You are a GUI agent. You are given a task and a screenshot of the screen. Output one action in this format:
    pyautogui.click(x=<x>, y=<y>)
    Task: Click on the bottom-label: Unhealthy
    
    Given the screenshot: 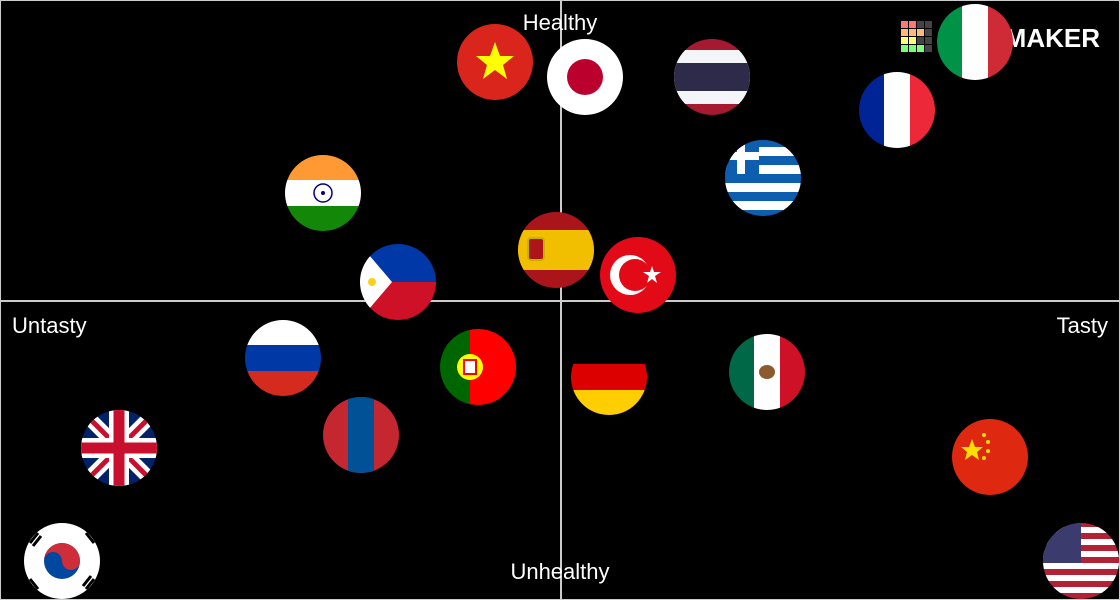 What is the action you would take?
    pyautogui.click(x=559, y=571)
    